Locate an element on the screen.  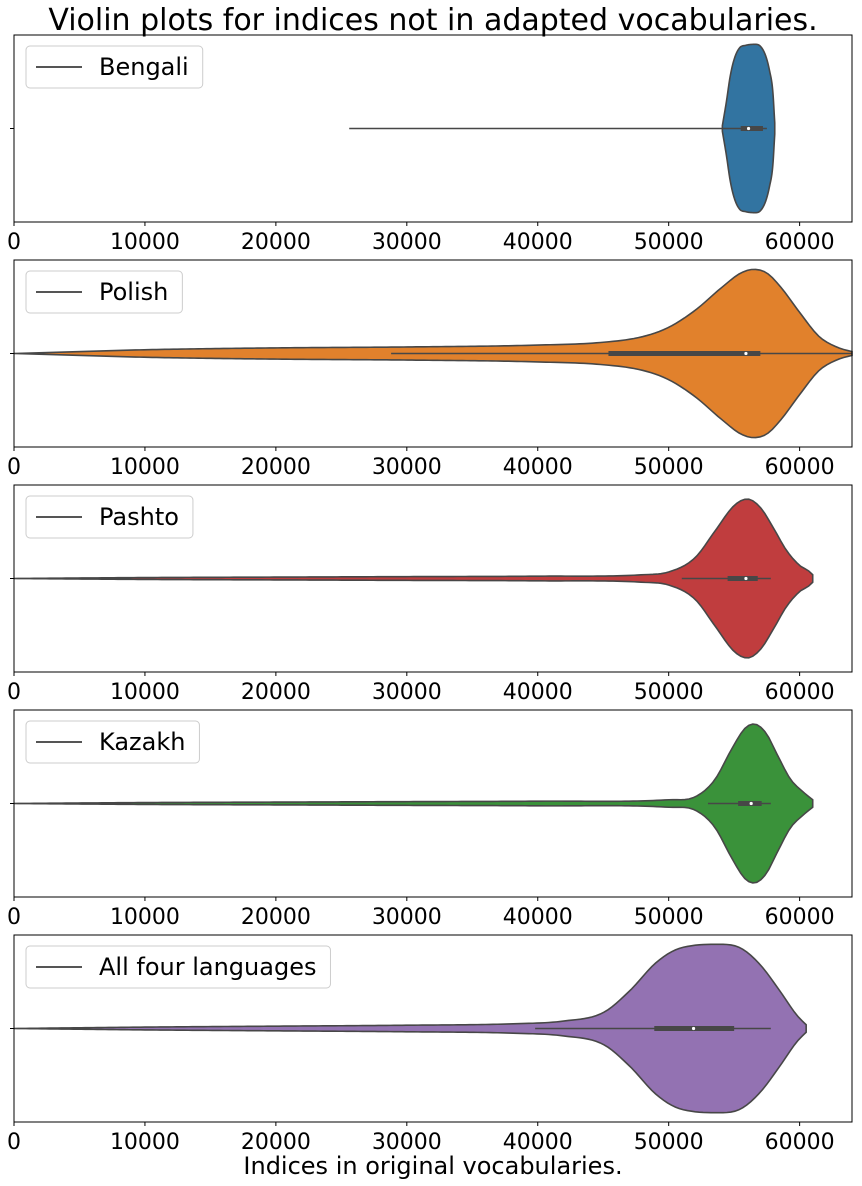
legend-label: Polish is located at coordinates (133, 292).